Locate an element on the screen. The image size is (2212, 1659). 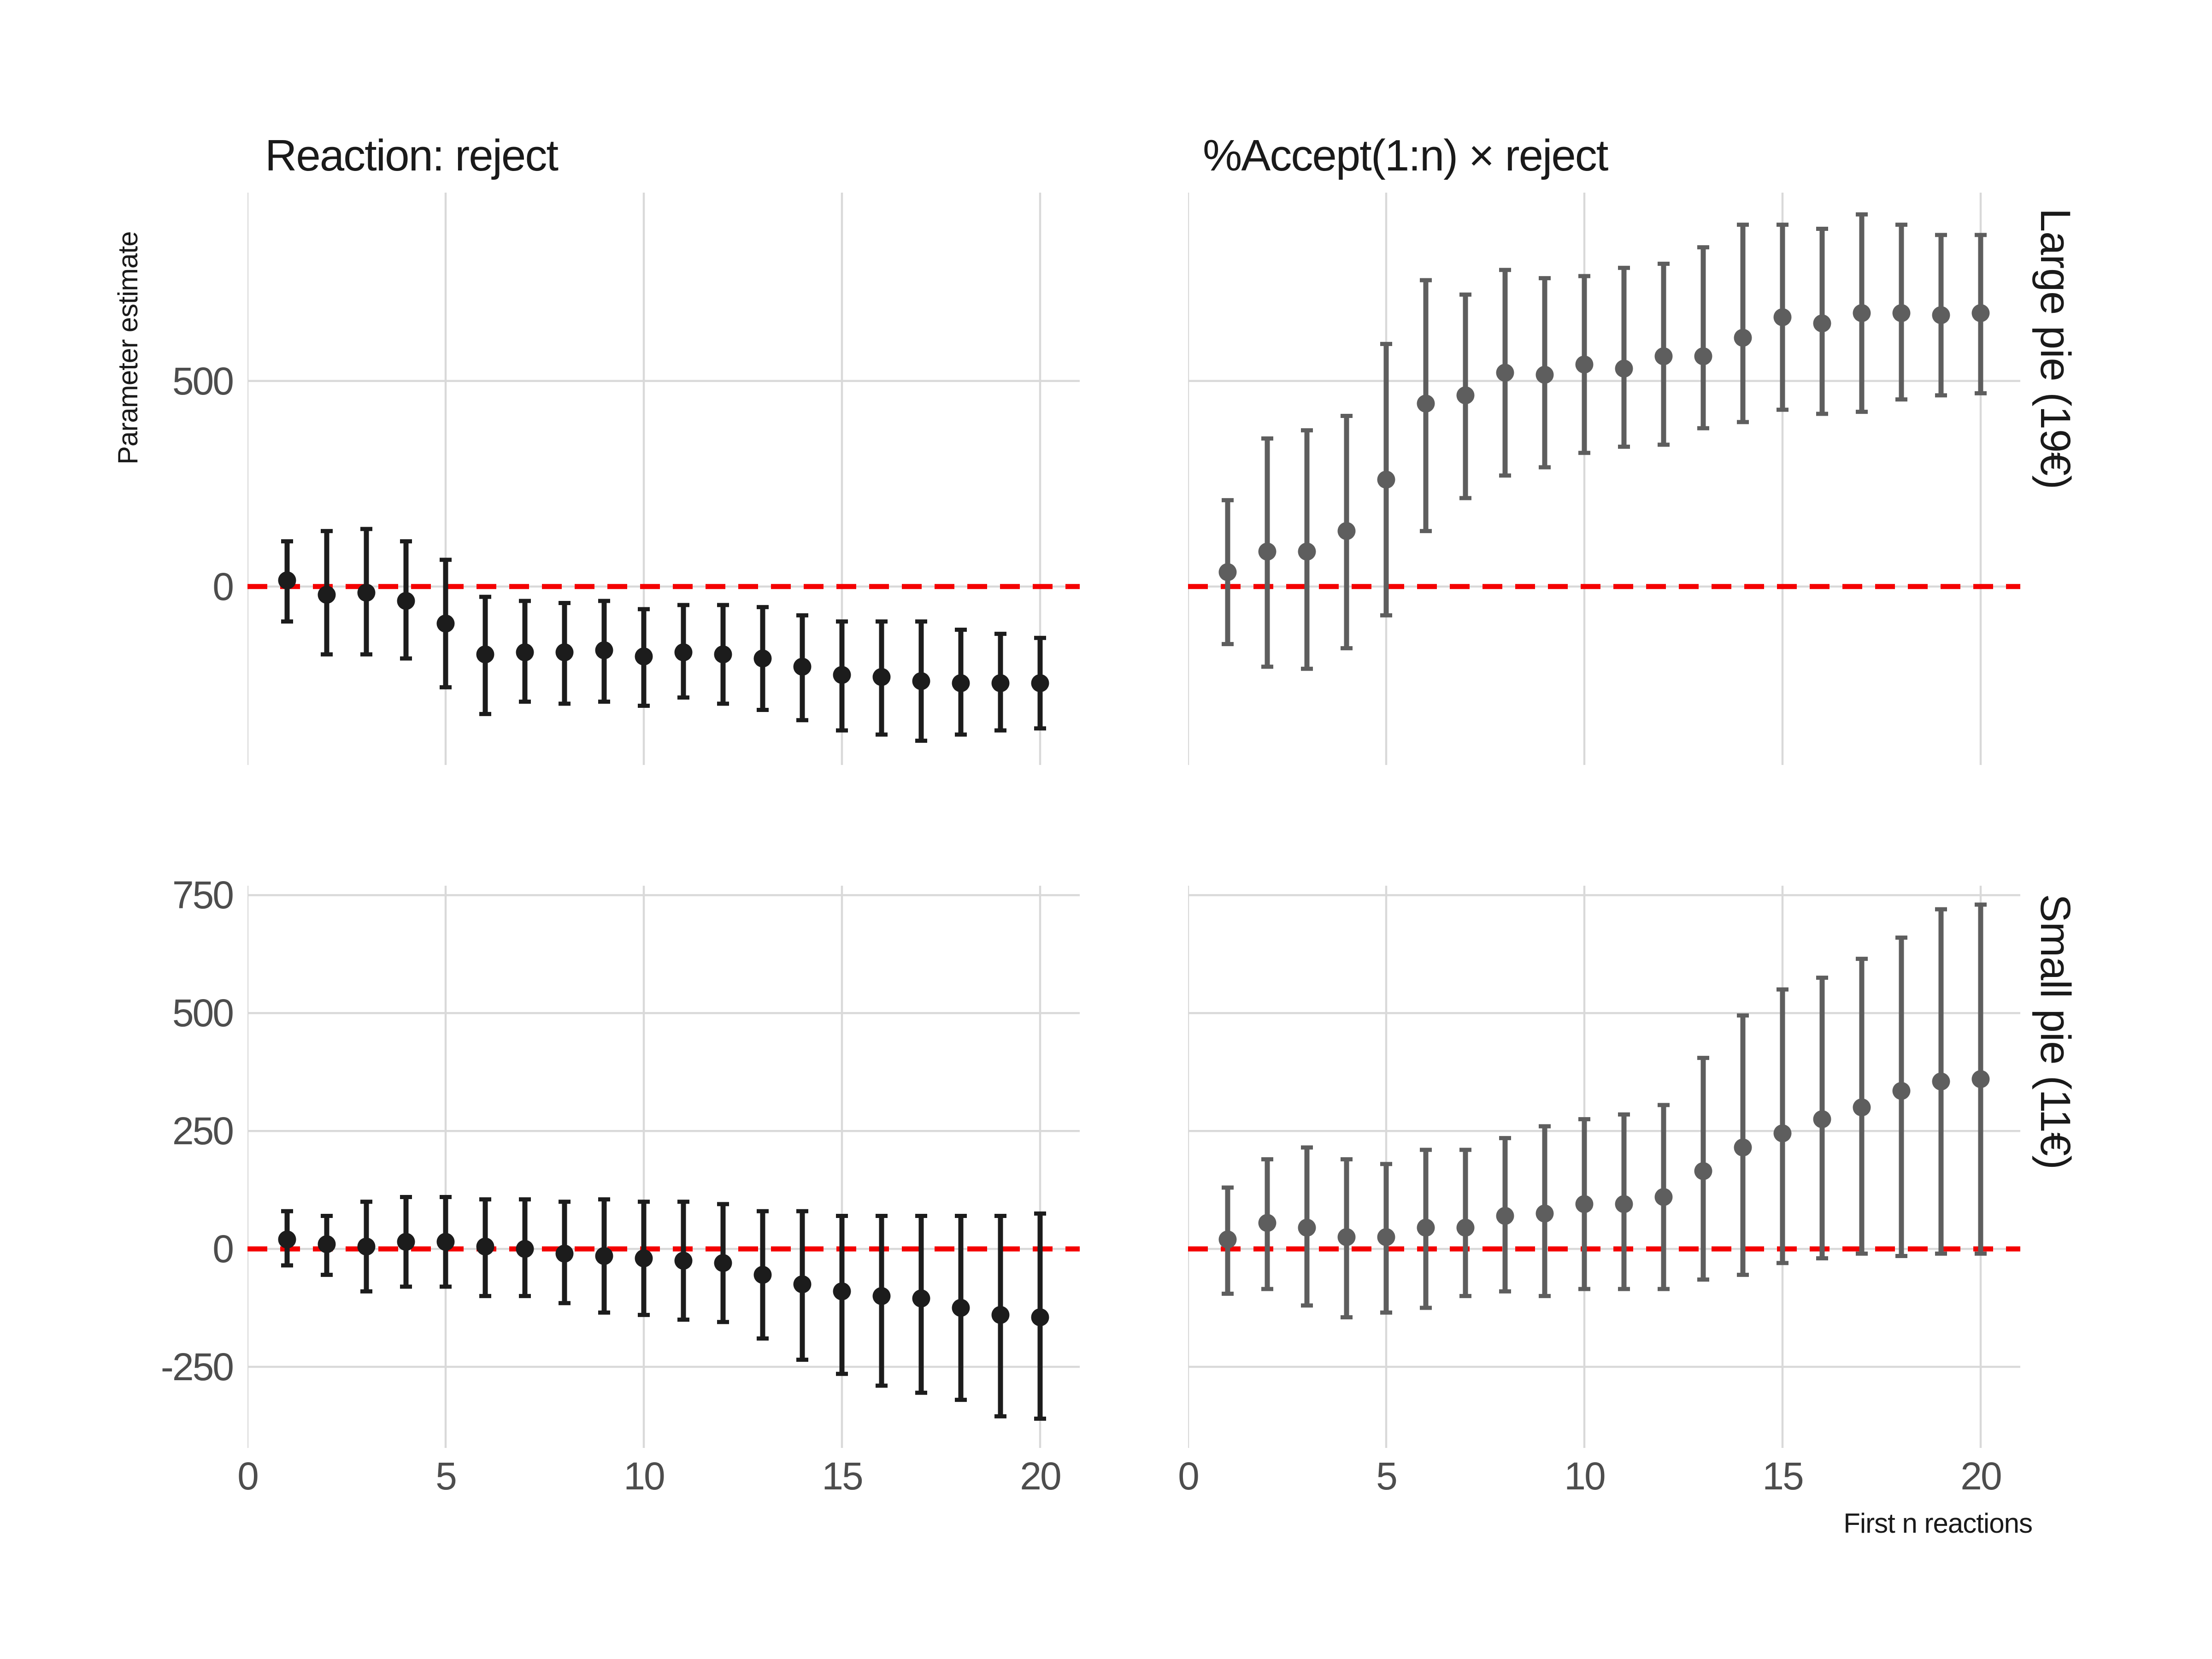
facet-strip-small-pie: Small pie (11€) is located at coordinates (2055, 1031).